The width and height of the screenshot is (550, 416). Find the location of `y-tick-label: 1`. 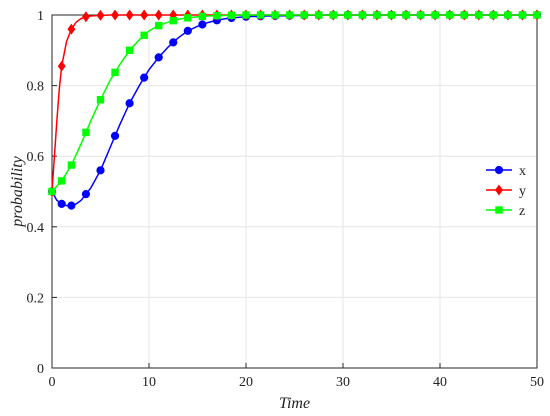

y-tick-label: 1 is located at coordinates (40, 16).